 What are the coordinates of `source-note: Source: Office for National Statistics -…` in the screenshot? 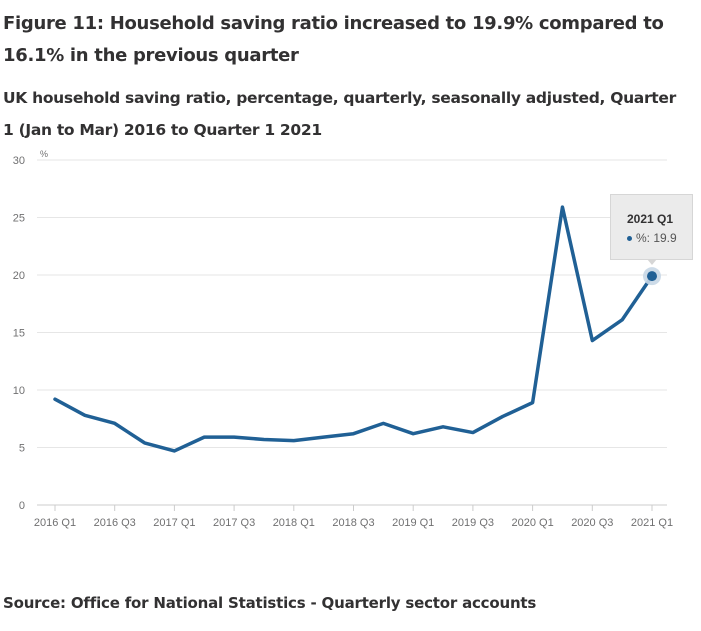 It's located at (270, 603).